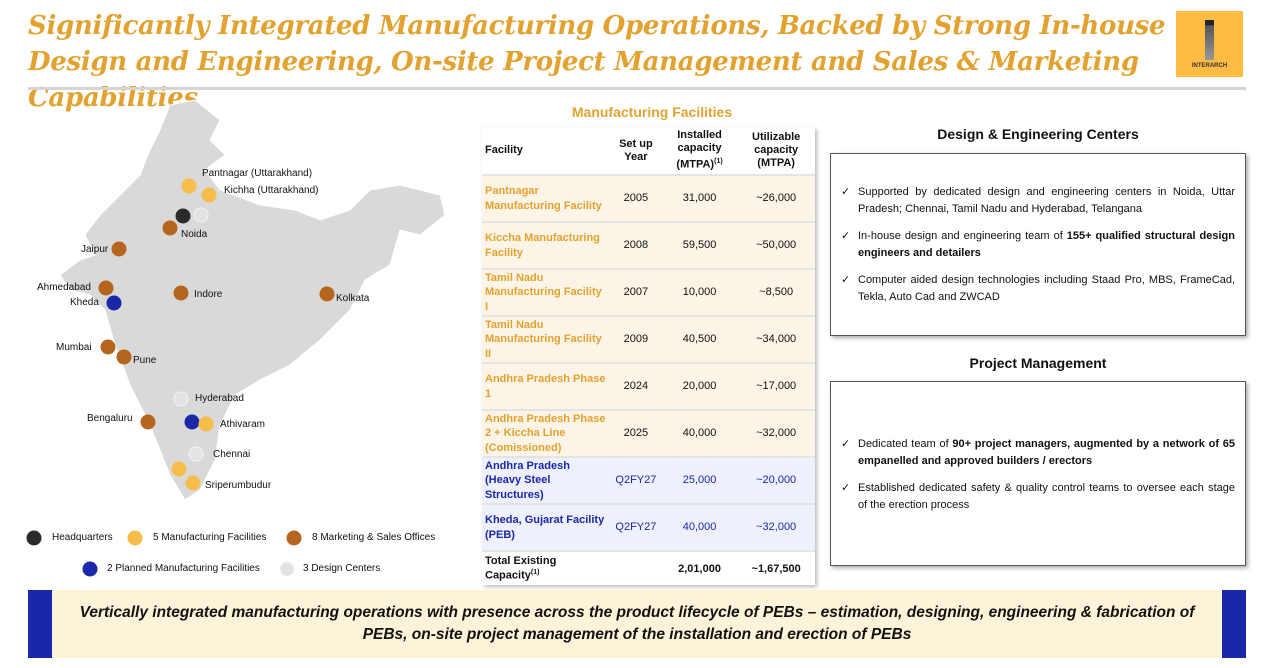 This screenshot has width=1268, height=668. I want to click on label-ahmedabad: Ahmedabad, so click(64, 287).